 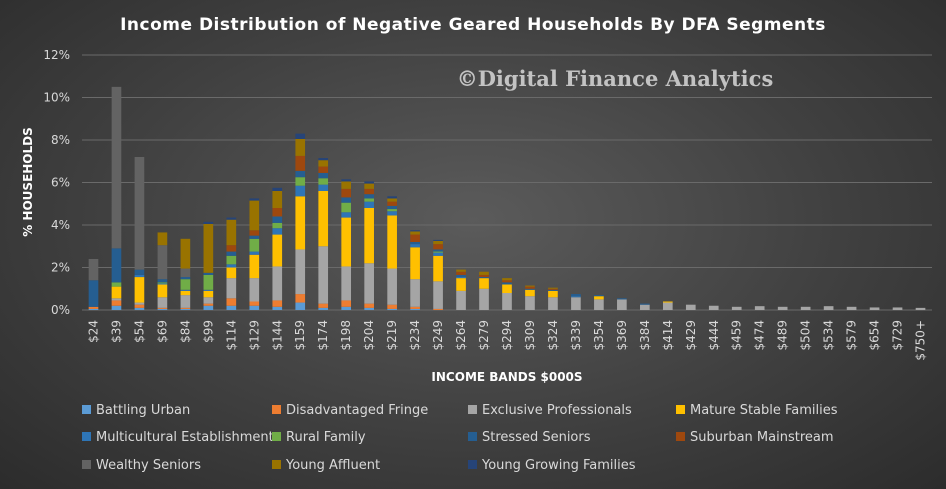 What do you see at coordinates (56, 98) in the screenshot?
I see `y-tick-label: 10%` at bounding box center [56, 98].